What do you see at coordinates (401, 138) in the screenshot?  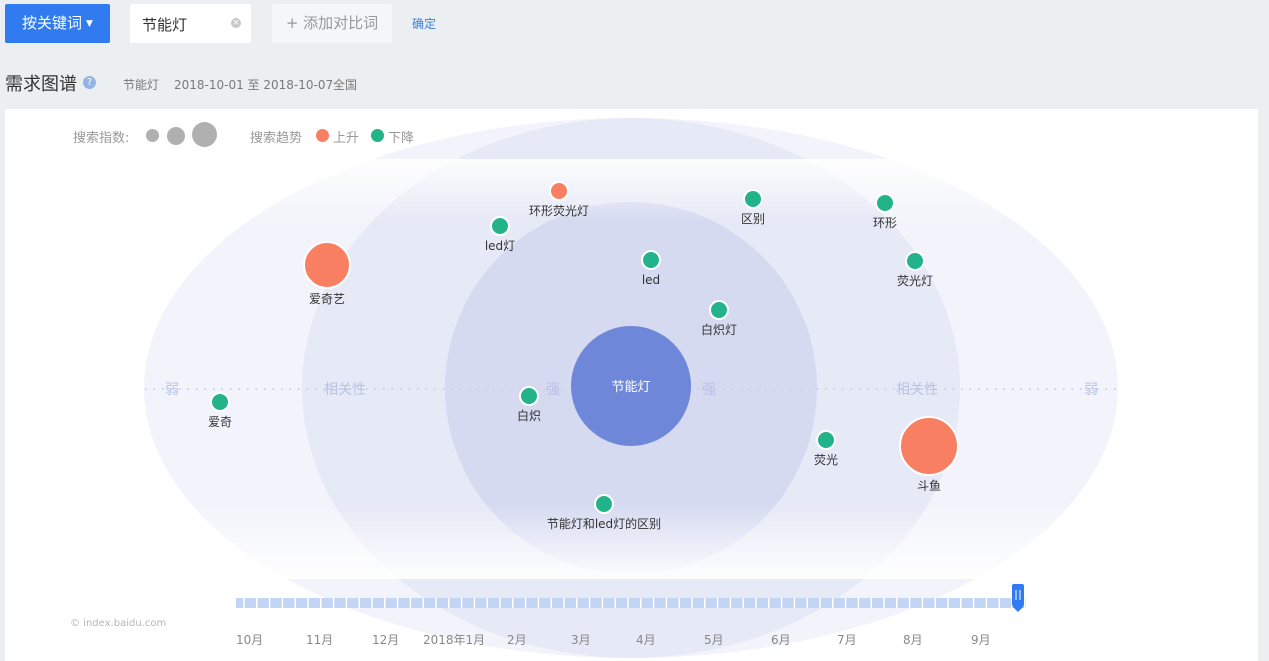 I see `legend-down-label: 下降` at bounding box center [401, 138].